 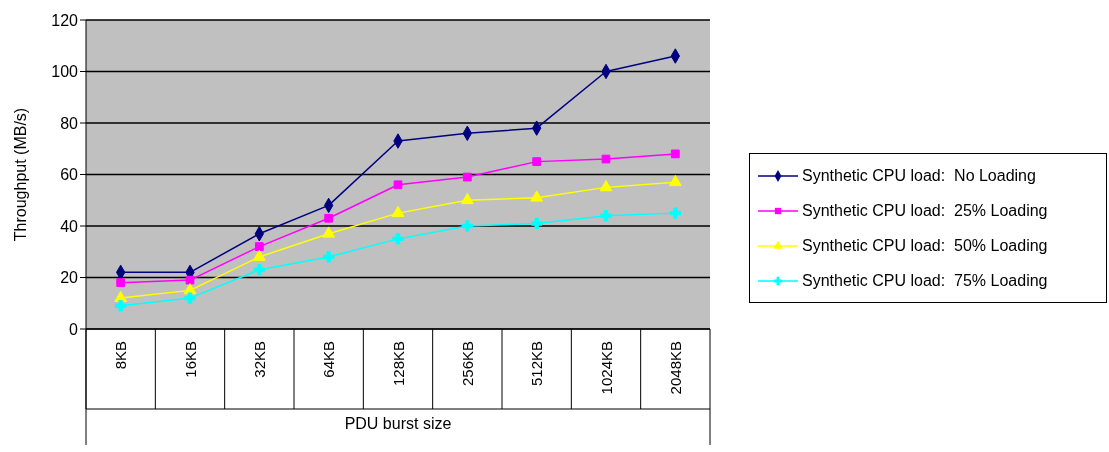 I want to click on x-tick-label: 64KB, so click(x=329, y=359).